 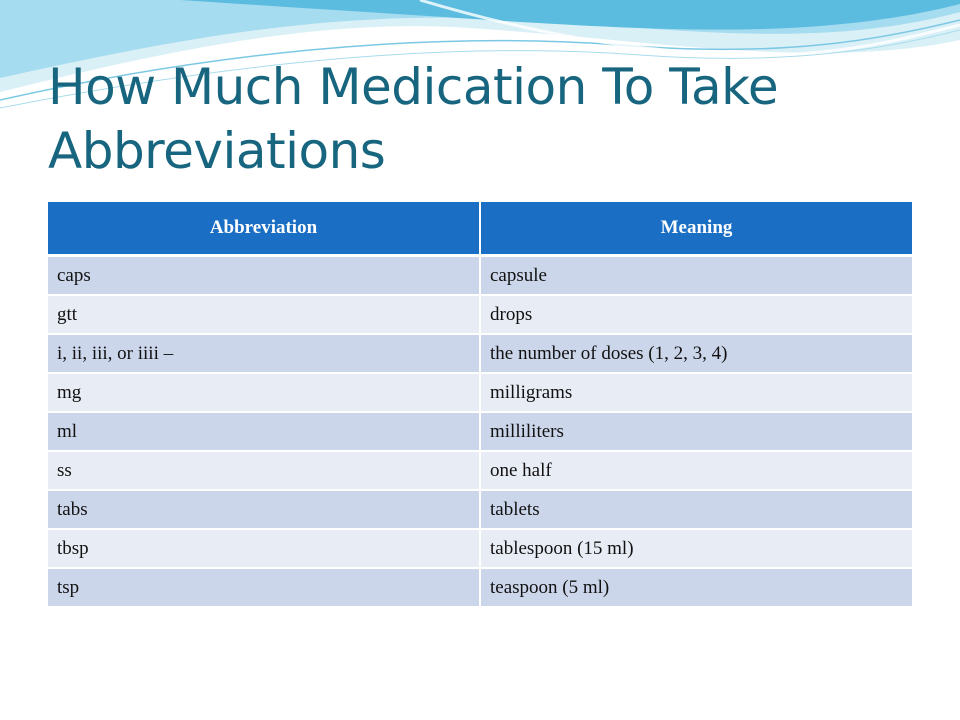 I want to click on meaning-cell: tablespoon (15 ml), so click(x=696, y=549).